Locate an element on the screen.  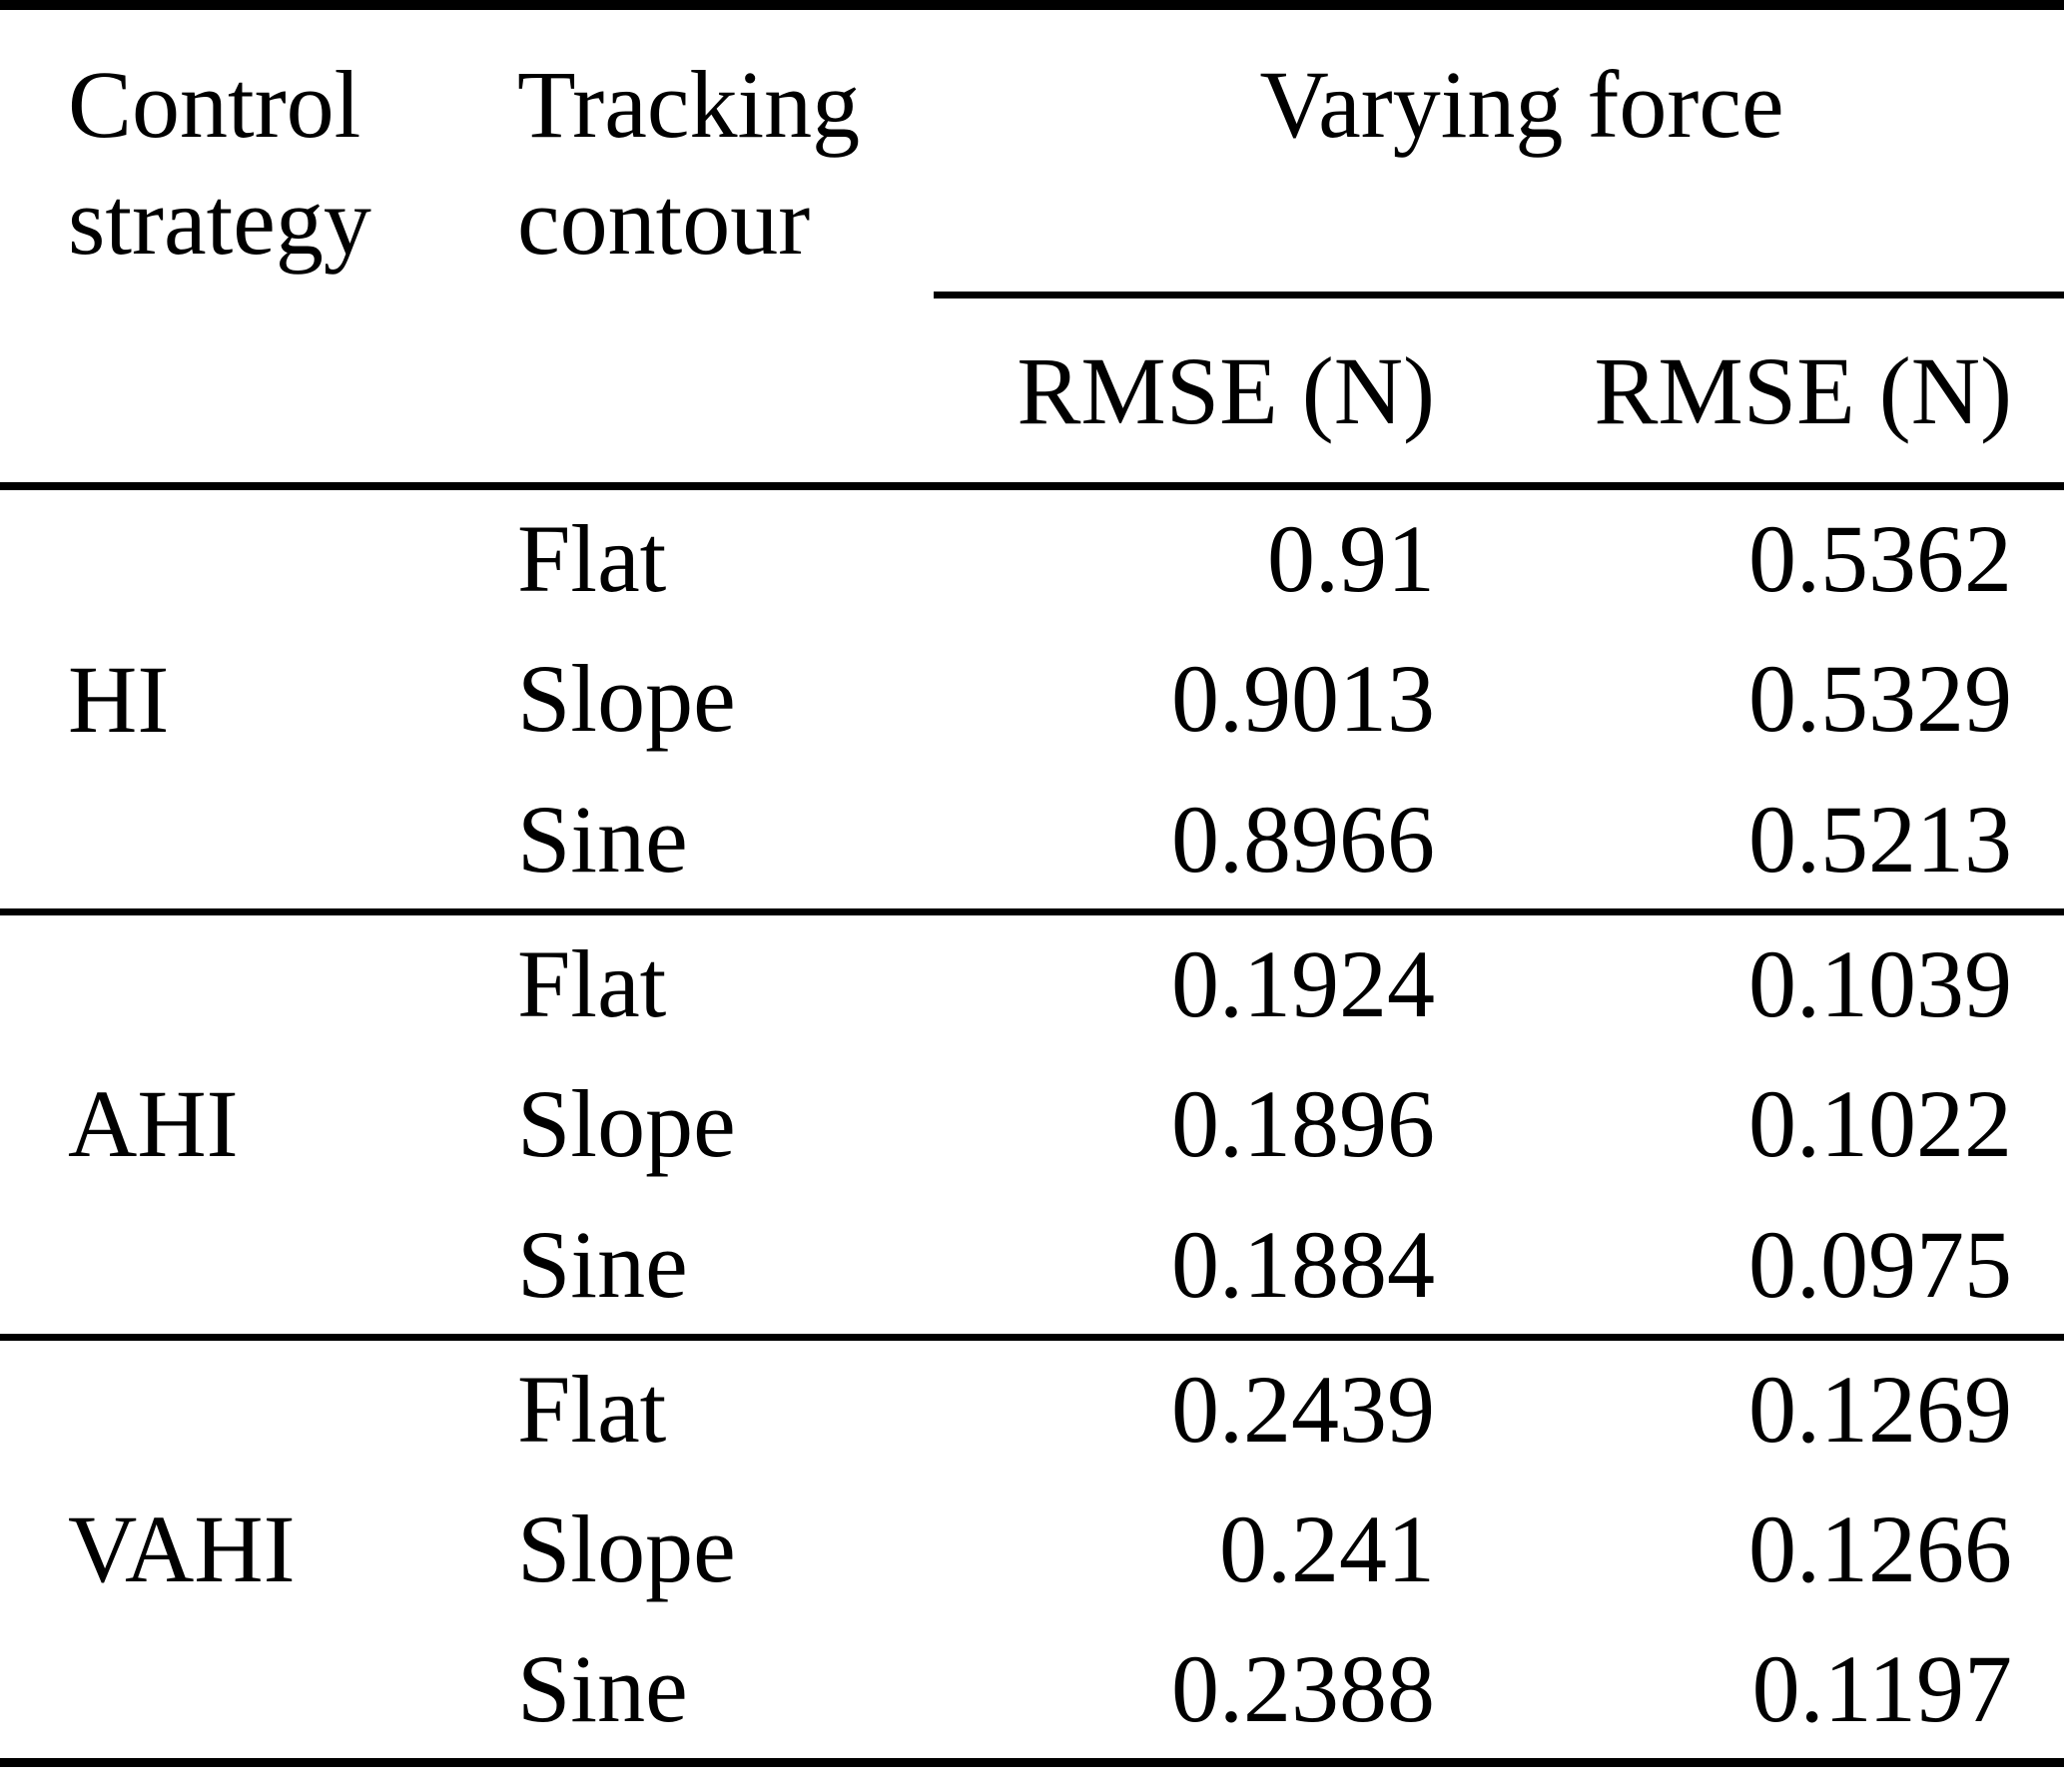
rmse2-cell: 0.1266 is located at coordinates (1880, 1549).